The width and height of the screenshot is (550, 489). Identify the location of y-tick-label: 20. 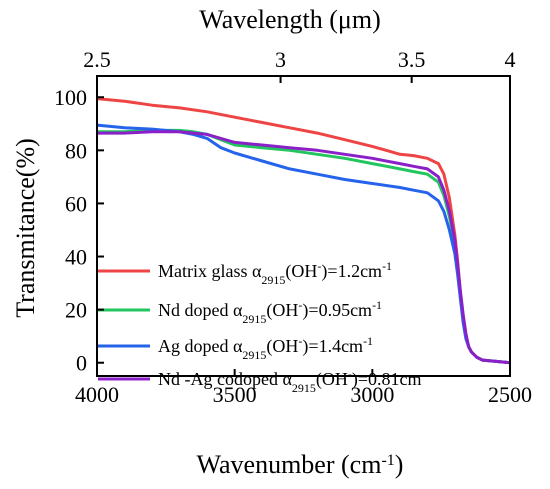
(76, 310).